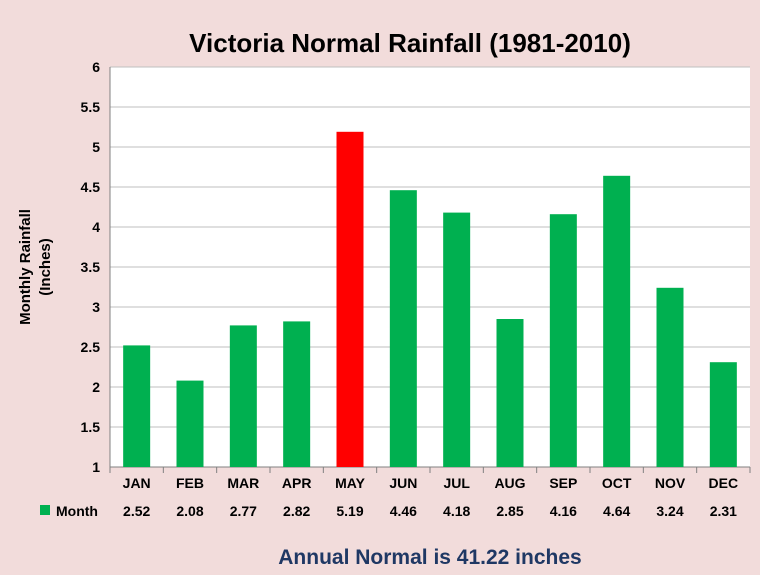 The image size is (760, 575). What do you see at coordinates (350, 483) in the screenshot?
I see `x-category-label: MAY` at bounding box center [350, 483].